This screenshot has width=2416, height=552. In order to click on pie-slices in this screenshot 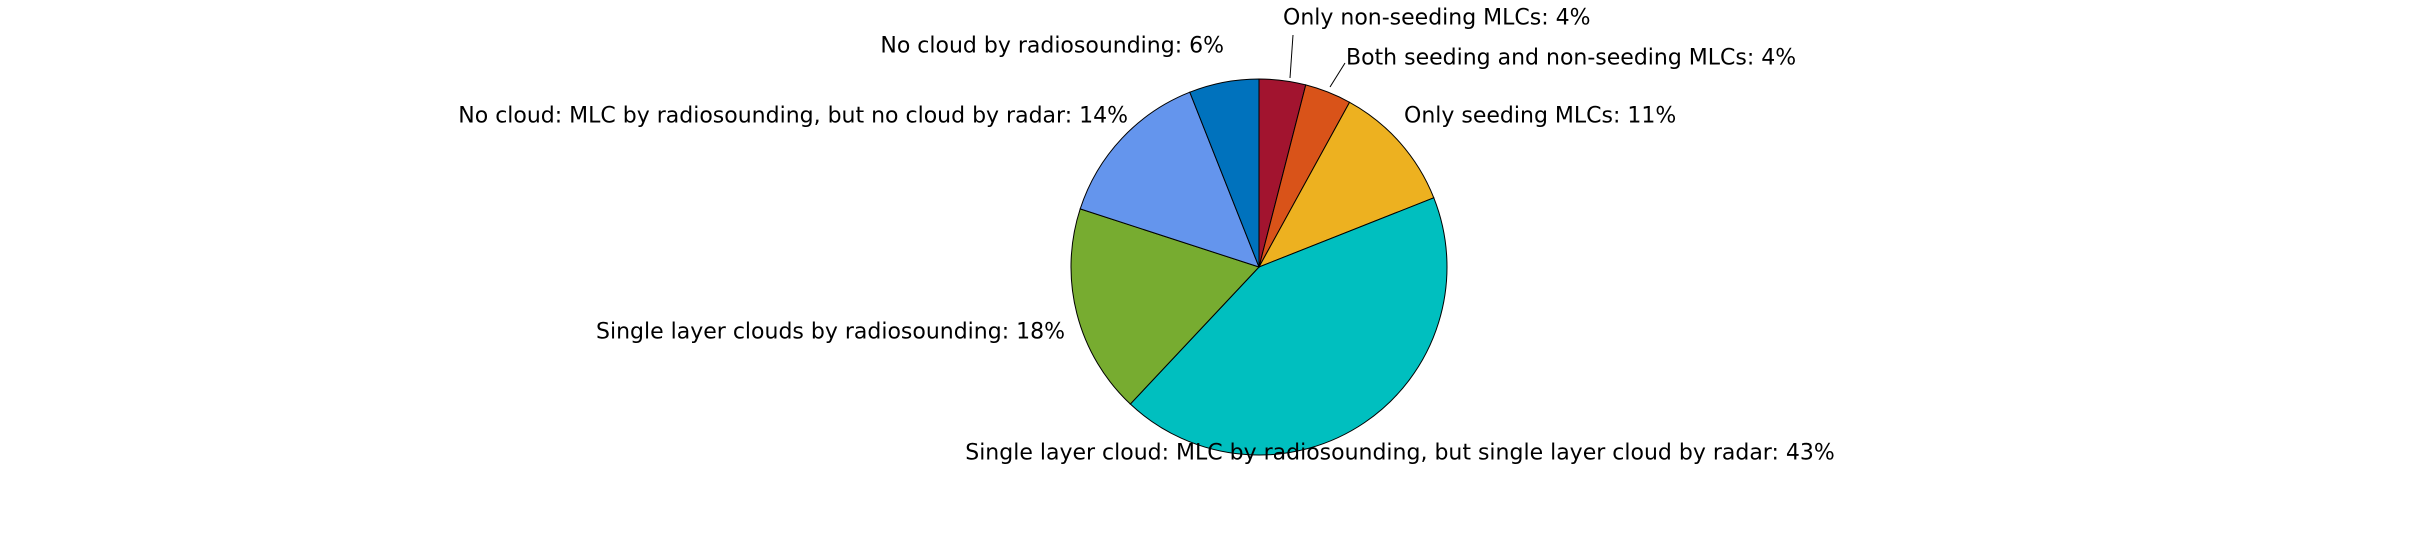, I will do `click(1259, 267)`.